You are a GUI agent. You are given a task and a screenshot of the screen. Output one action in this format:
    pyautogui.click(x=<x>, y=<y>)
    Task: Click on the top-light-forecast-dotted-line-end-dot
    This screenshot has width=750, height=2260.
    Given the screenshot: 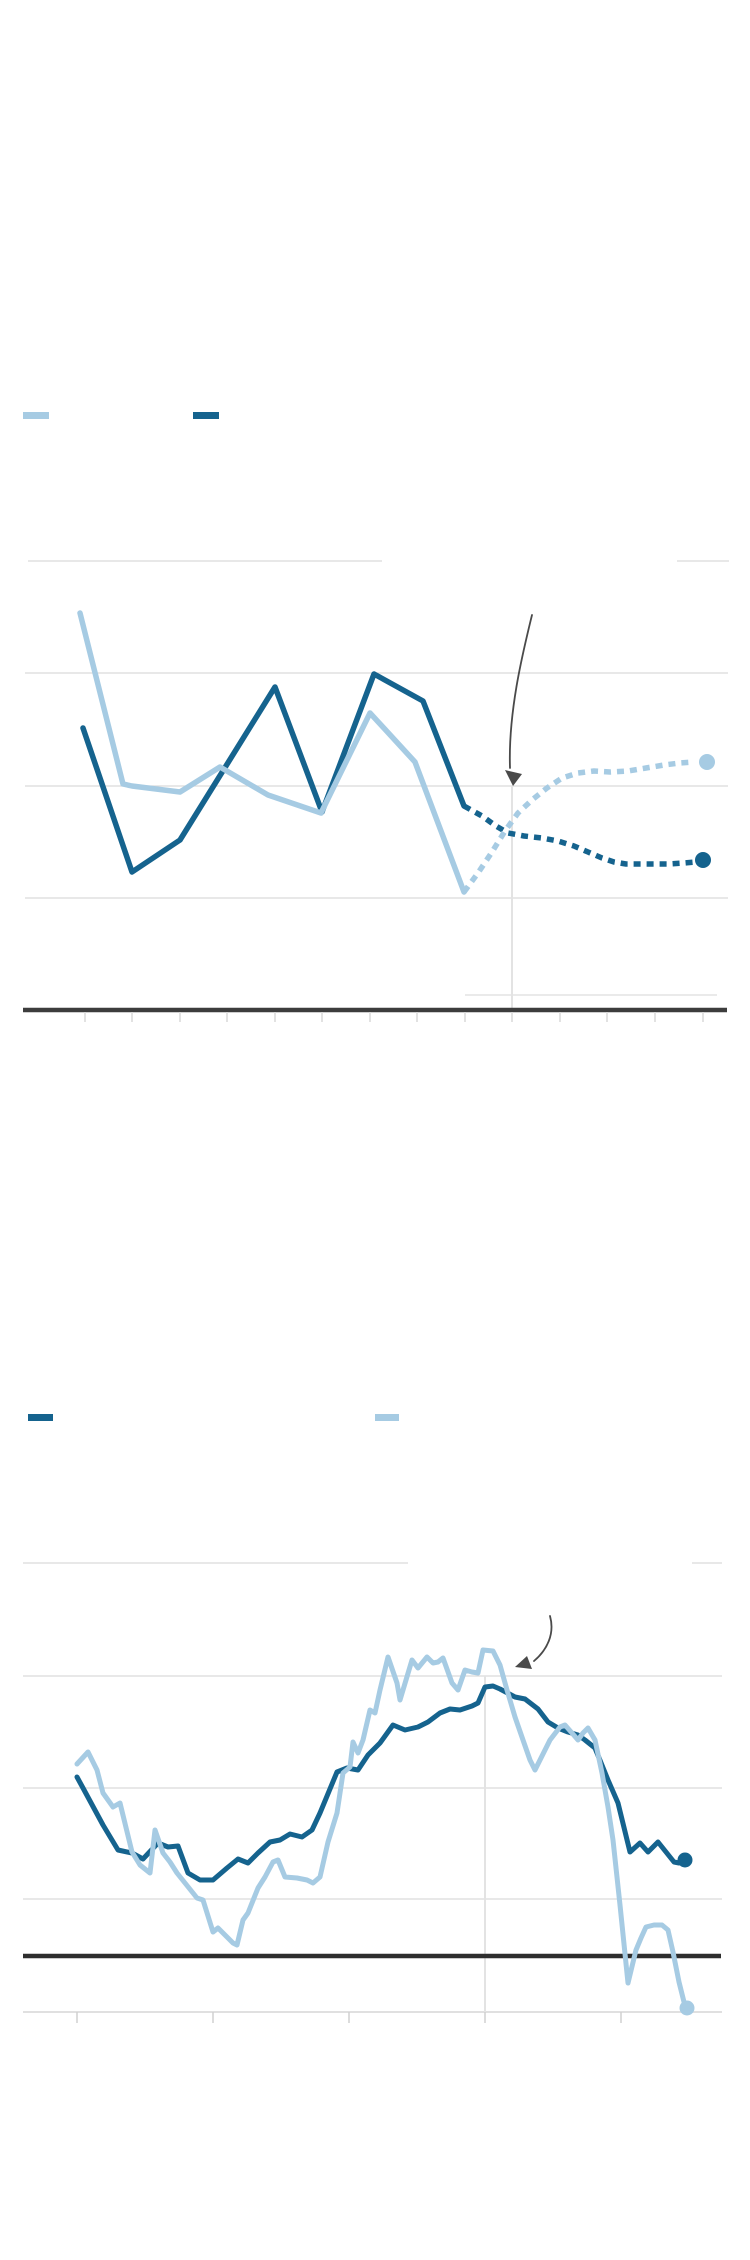 What is the action you would take?
    pyautogui.click(x=707, y=762)
    